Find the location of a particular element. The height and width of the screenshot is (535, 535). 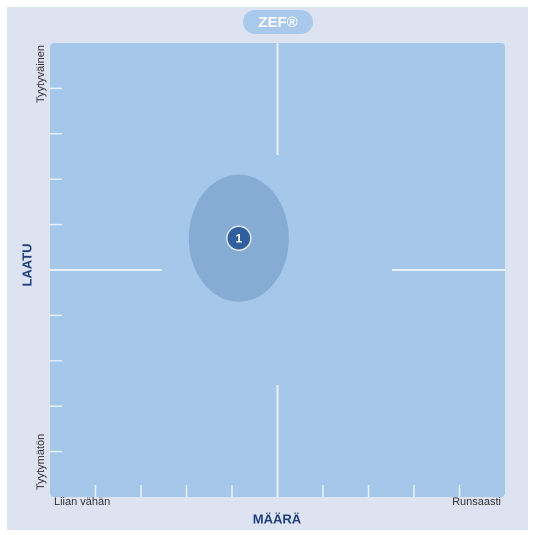

point-label: 1 is located at coordinates (238, 238).